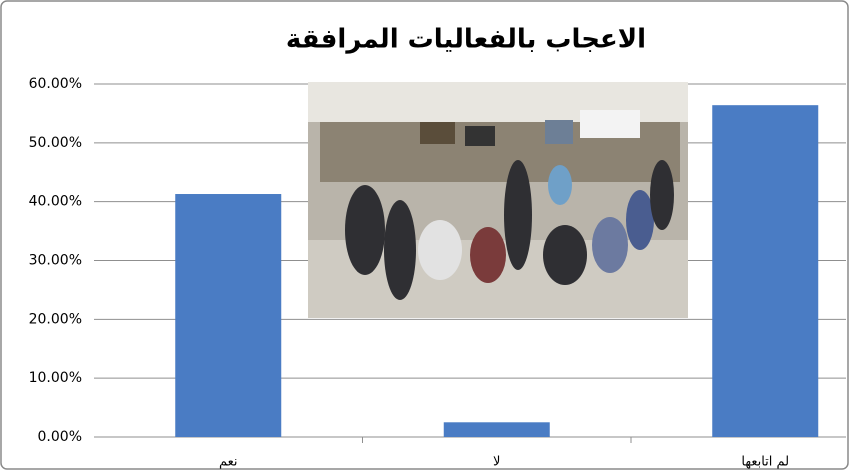 This screenshot has height=471, width=850. I want to click on y-tick-label: 20.00%, so click(55, 319).